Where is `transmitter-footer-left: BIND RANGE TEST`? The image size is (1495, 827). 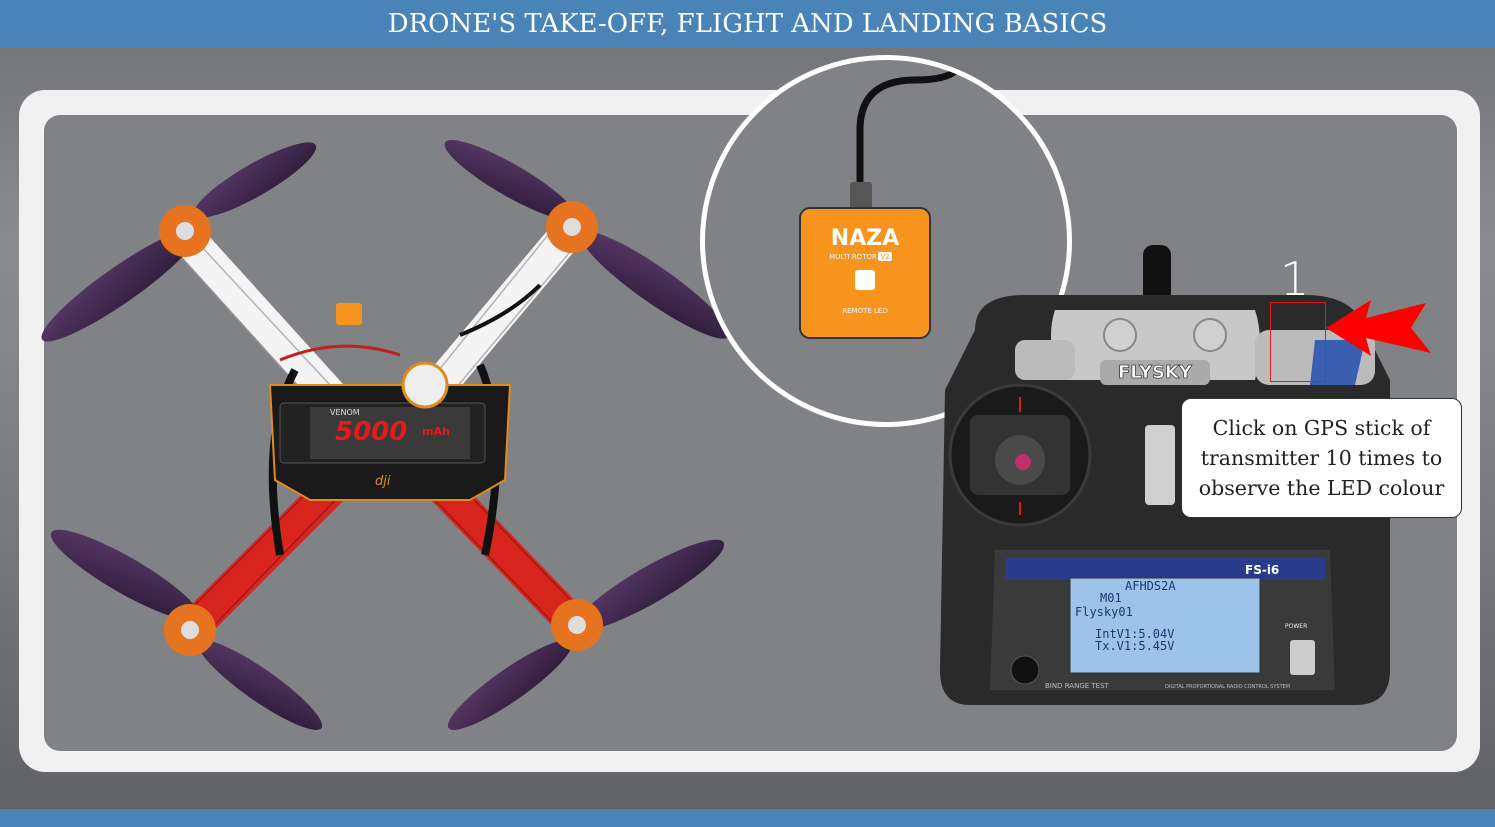
transmitter-footer-left: BIND RANGE TEST is located at coordinates (1077, 686).